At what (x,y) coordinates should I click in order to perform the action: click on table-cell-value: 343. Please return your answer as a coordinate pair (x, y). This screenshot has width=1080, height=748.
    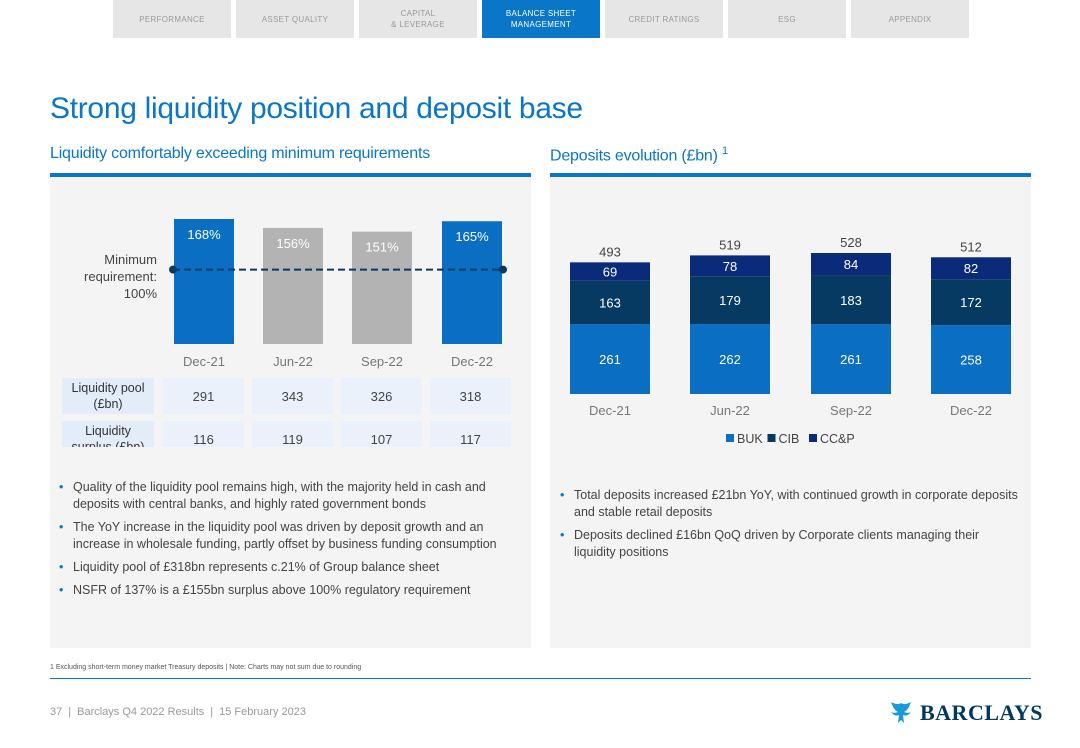
    Looking at the image, I should click on (293, 396).